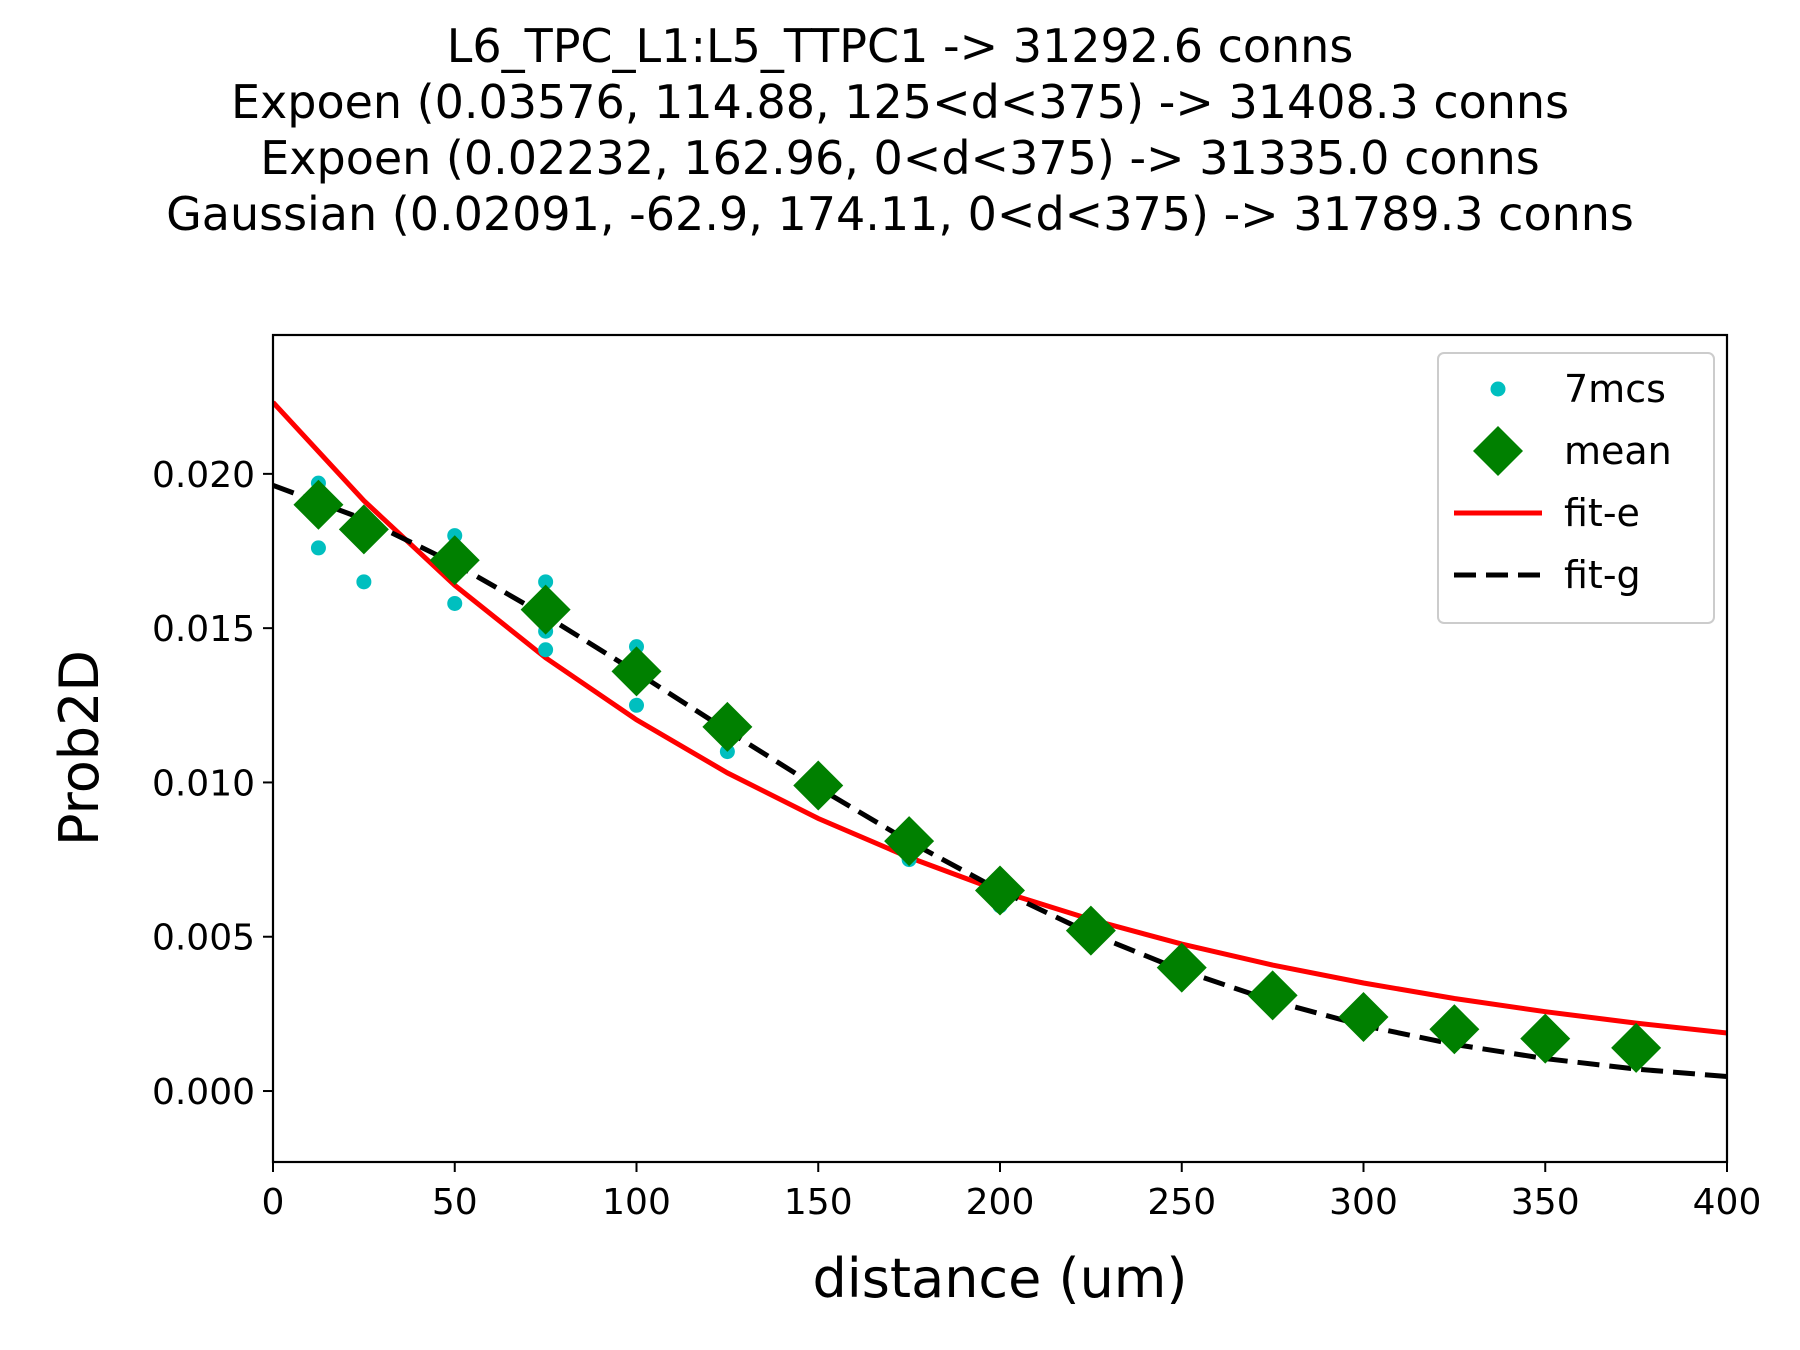 The width and height of the screenshot is (1800, 1350). Describe the element at coordinates (636, 1202) in the screenshot. I see `x-tick-label: 100` at that location.